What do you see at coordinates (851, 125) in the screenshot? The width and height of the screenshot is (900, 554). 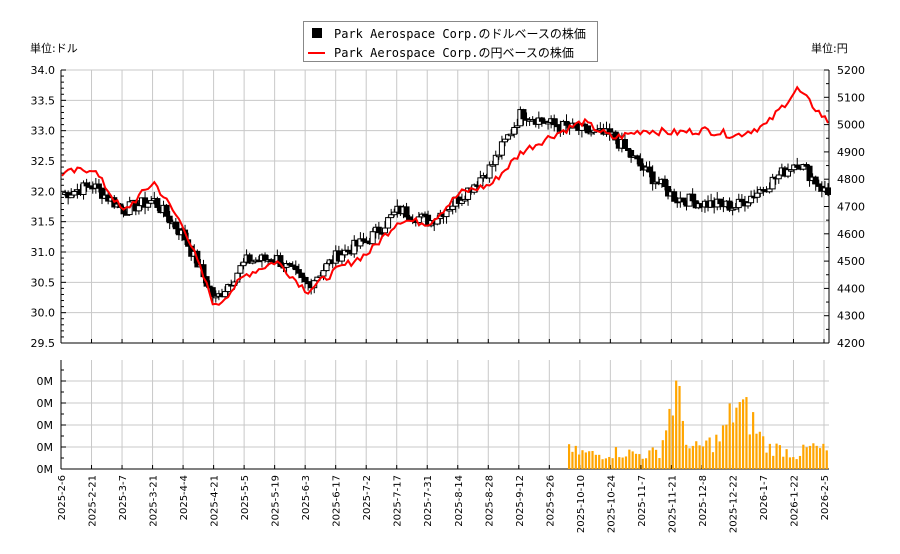 I see `right-axis-tick-label: 5000` at bounding box center [851, 125].